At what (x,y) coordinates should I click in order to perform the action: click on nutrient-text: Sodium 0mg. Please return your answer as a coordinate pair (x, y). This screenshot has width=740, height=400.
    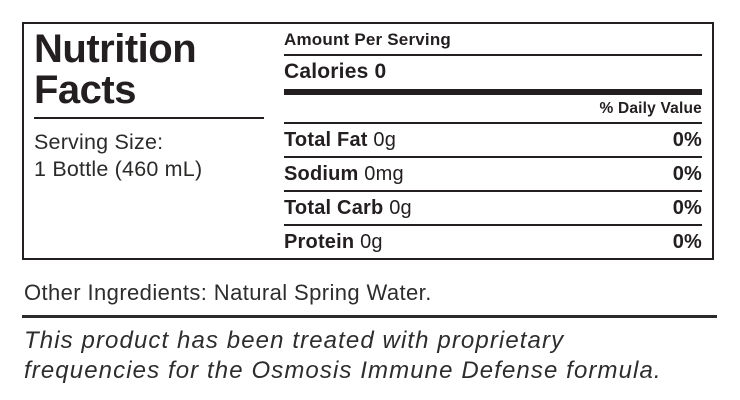
    Looking at the image, I should click on (344, 174).